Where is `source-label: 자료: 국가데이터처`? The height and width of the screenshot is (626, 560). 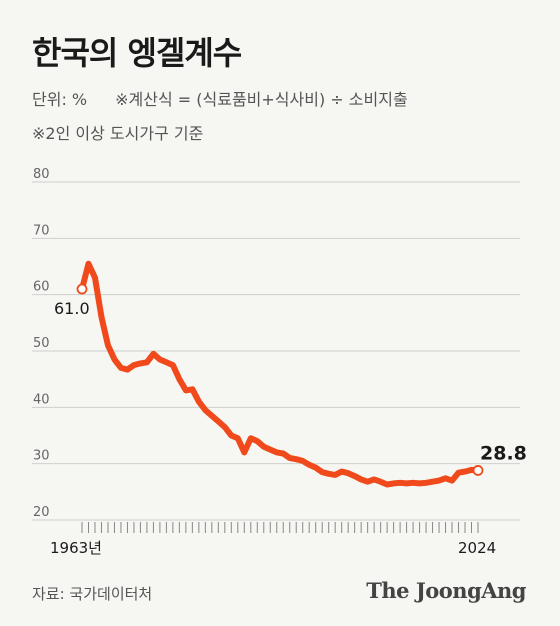
source-label: 자료: 국가데이터처 is located at coordinates (92, 594).